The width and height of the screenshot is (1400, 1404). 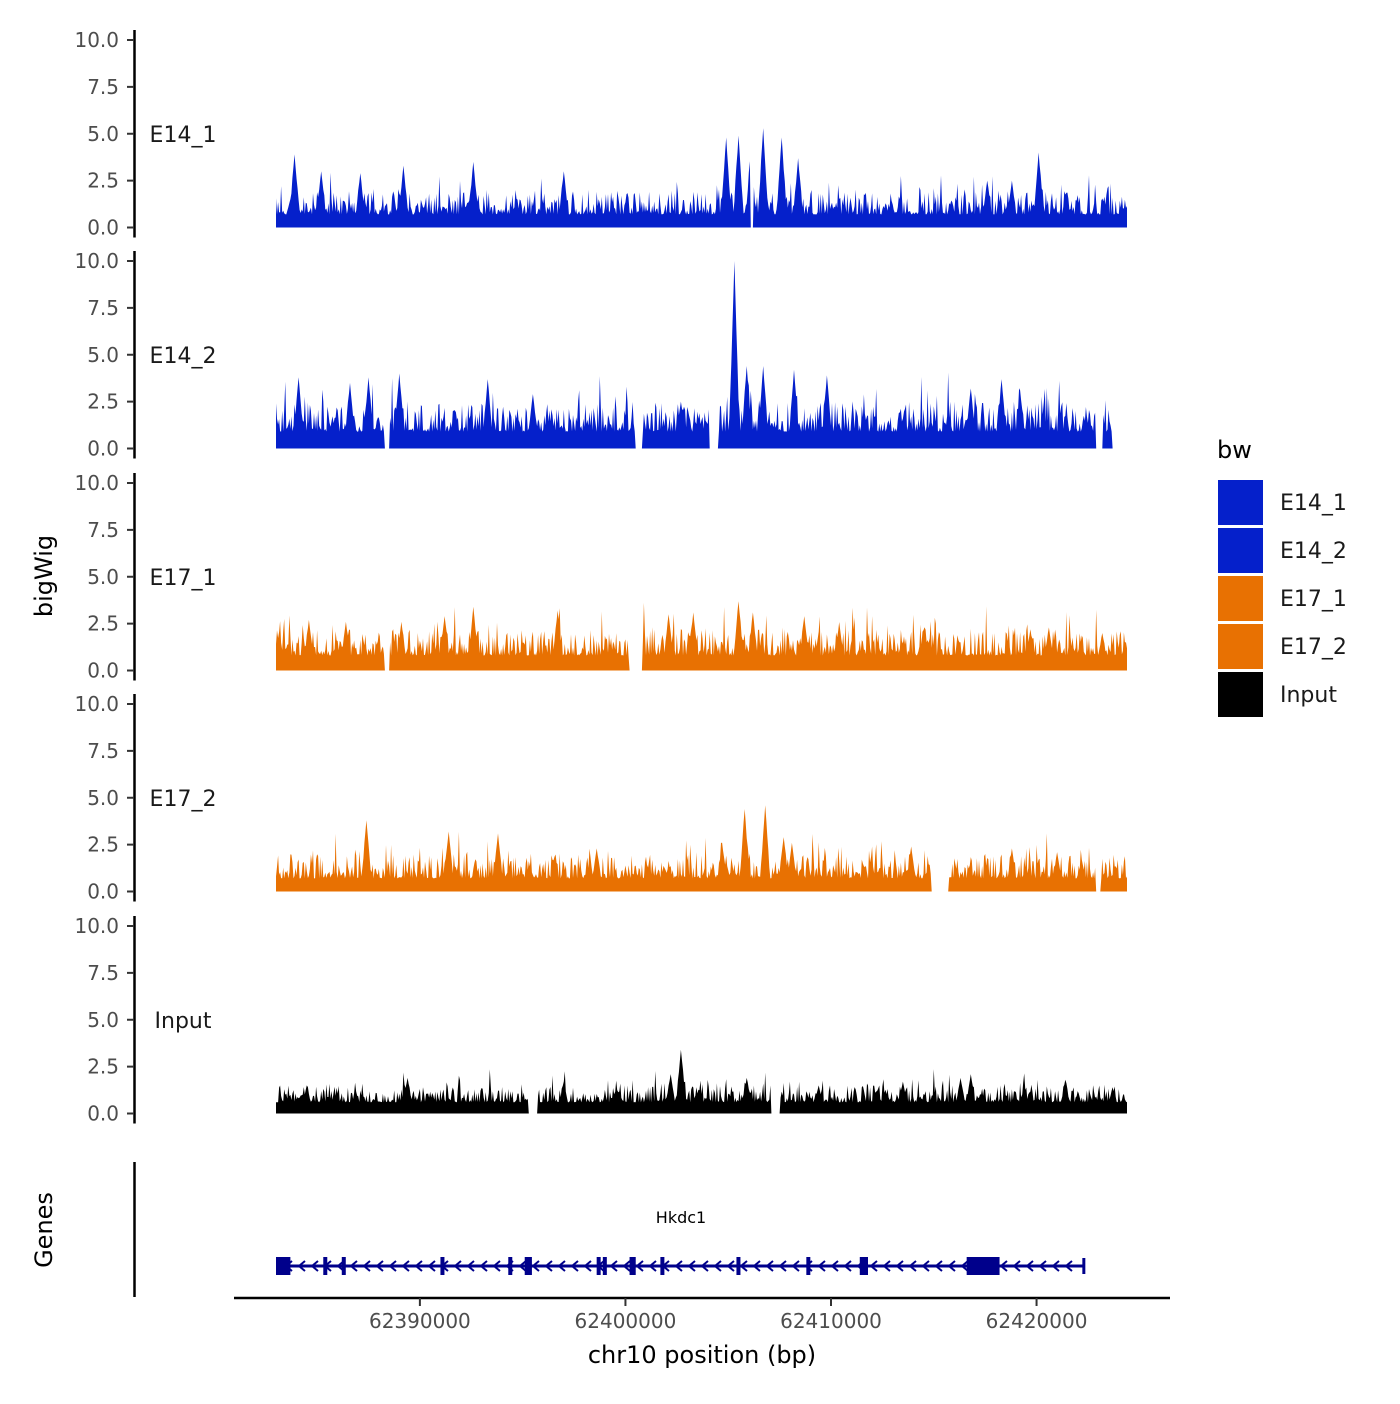 I want to click on legend-label-e17_2: E17_2, so click(x=1313, y=647).